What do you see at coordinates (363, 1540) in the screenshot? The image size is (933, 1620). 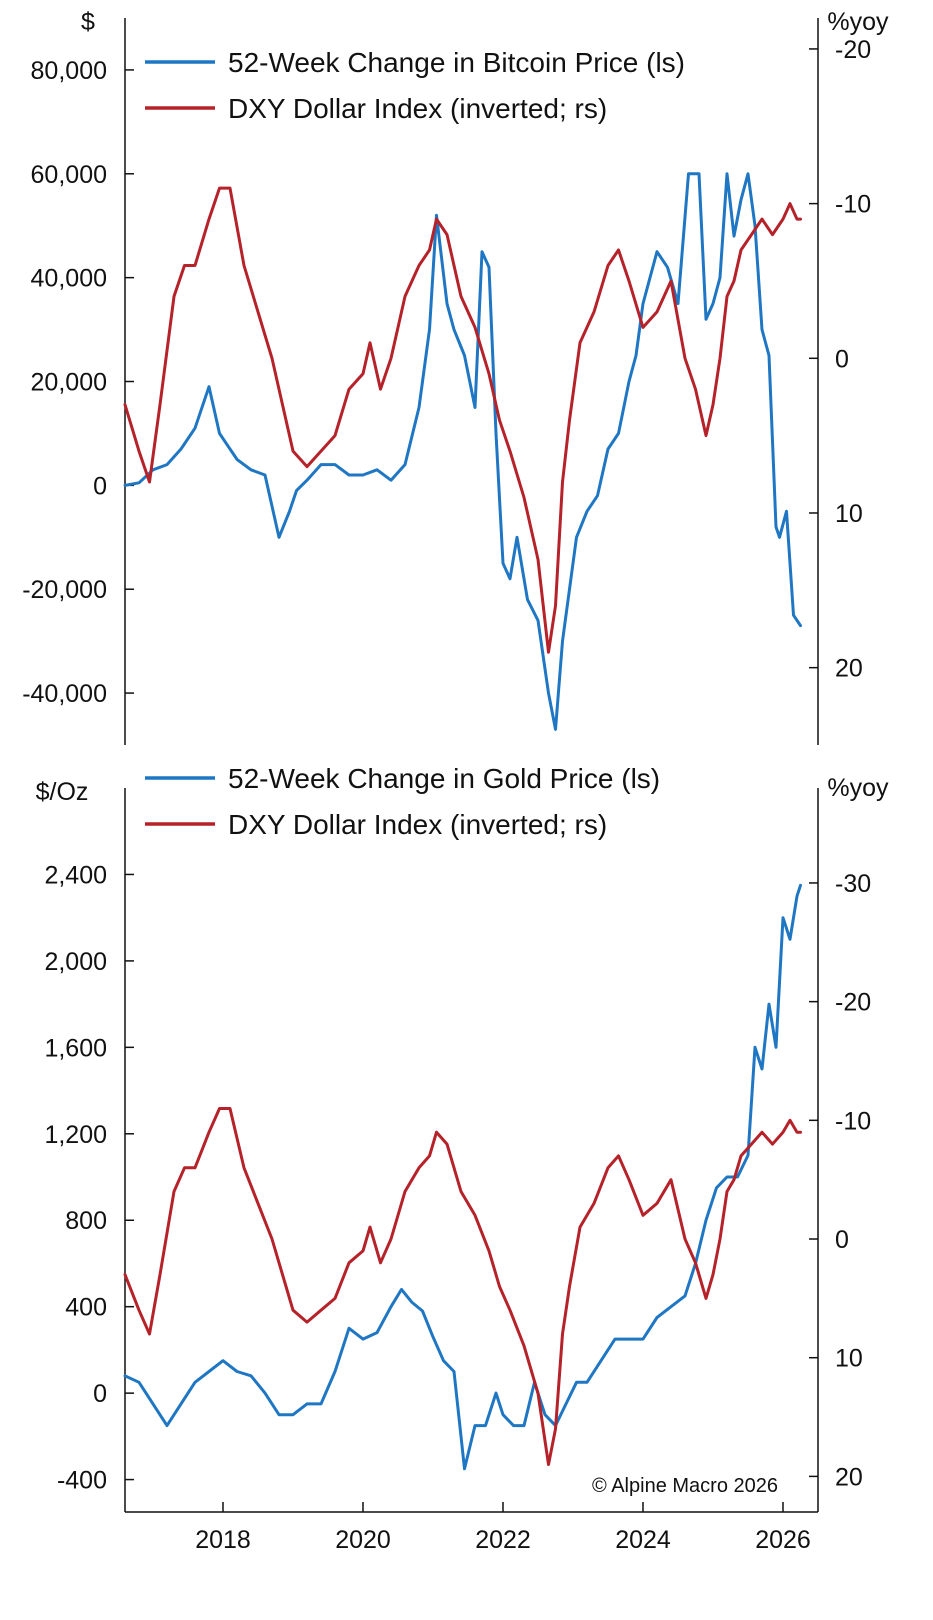 I see `x-tick-label: 2020` at bounding box center [363, 1540].